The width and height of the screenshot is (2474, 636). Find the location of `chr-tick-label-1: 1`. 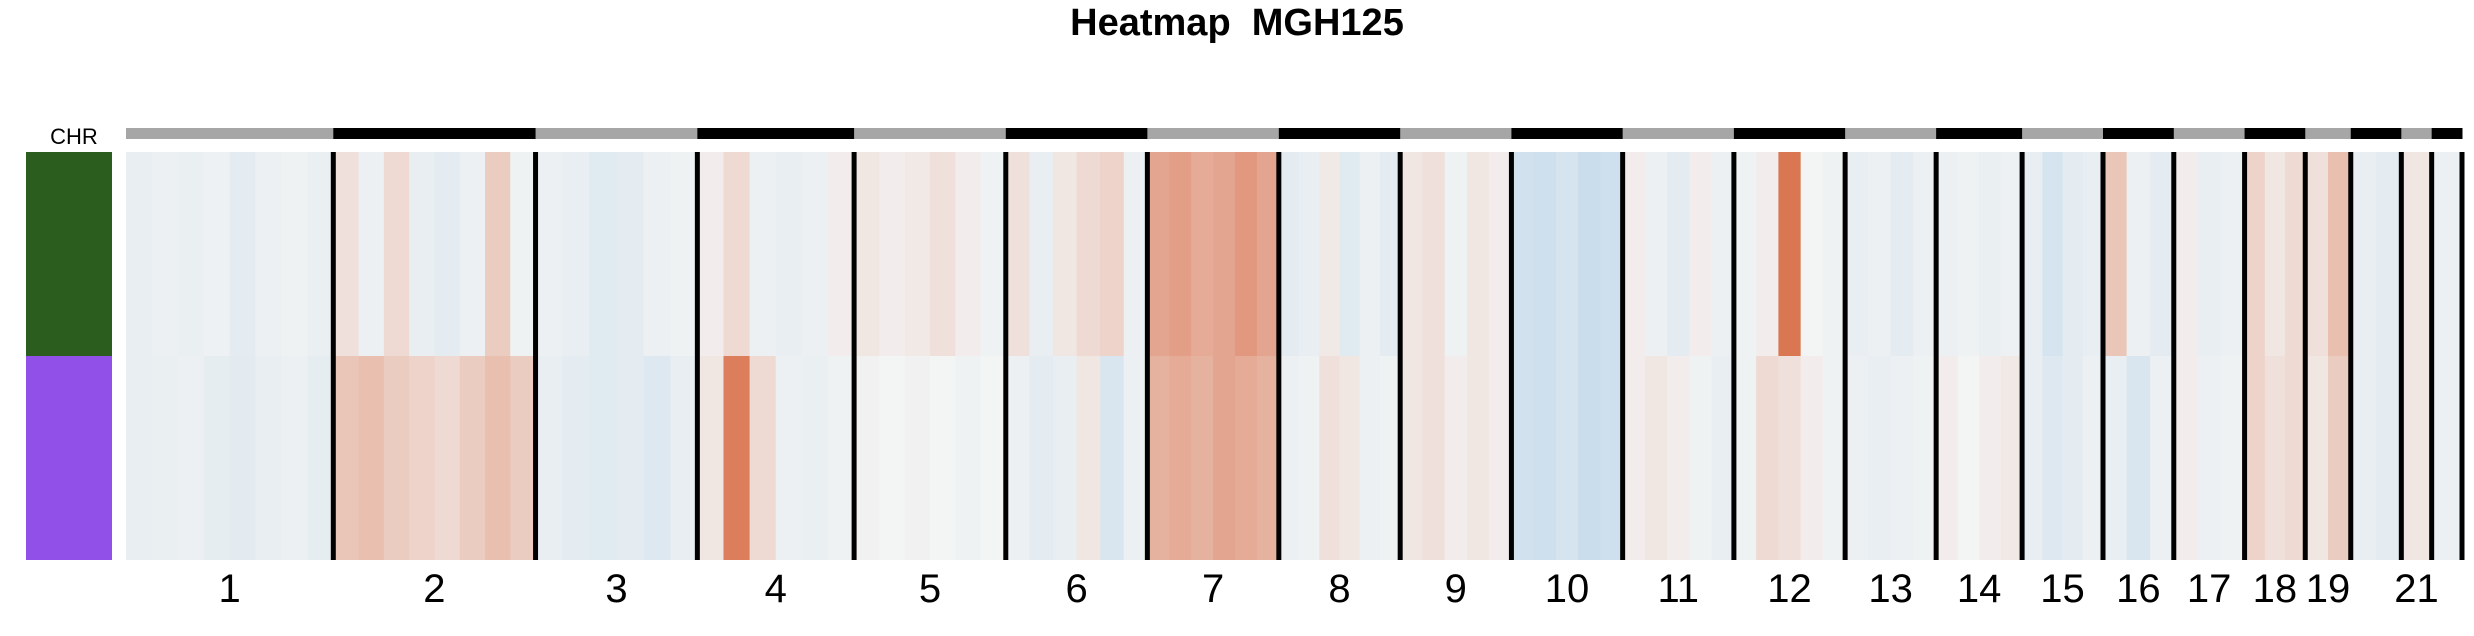

chr-tick-label-1: 1 is located at coordinates (230, 589).